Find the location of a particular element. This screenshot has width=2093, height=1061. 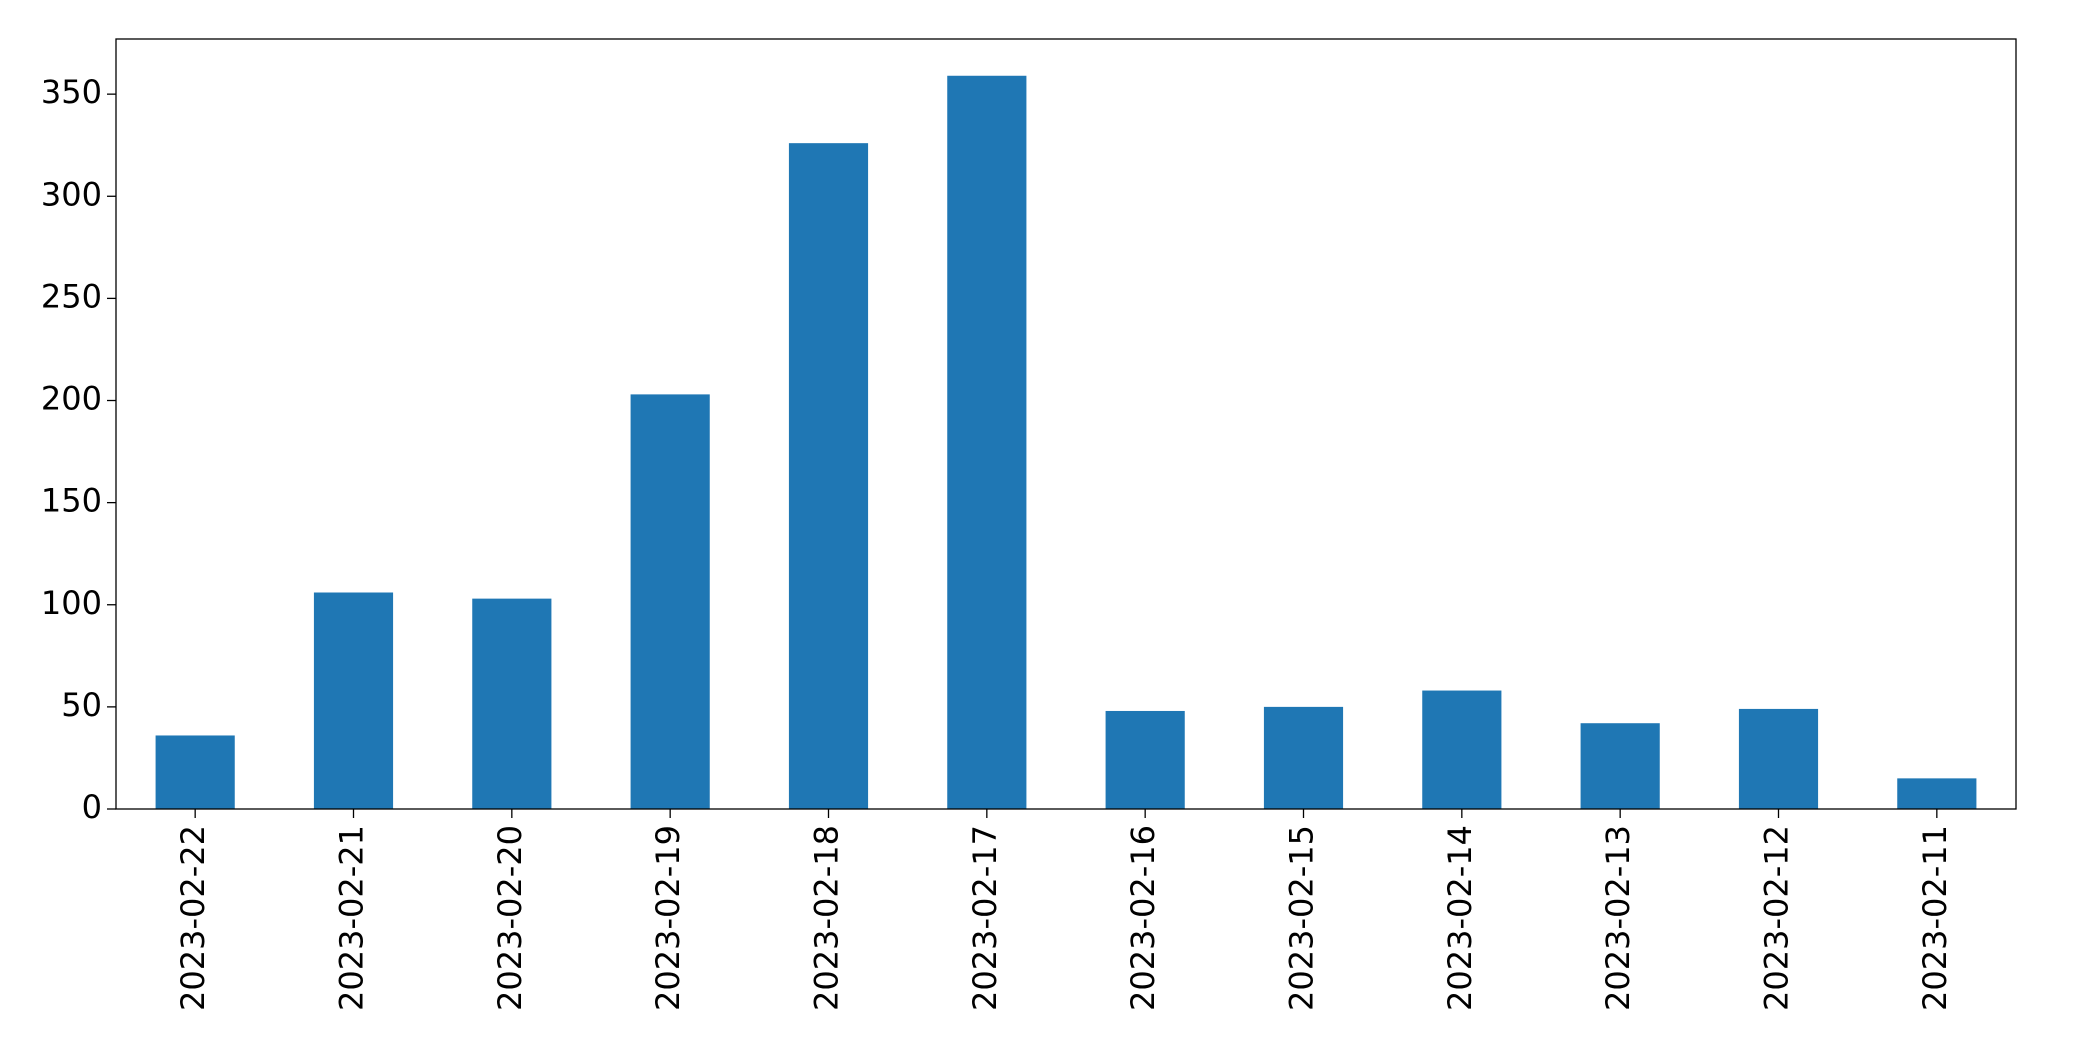

y-tick-label: 100 is located at coordinates (71, 603).